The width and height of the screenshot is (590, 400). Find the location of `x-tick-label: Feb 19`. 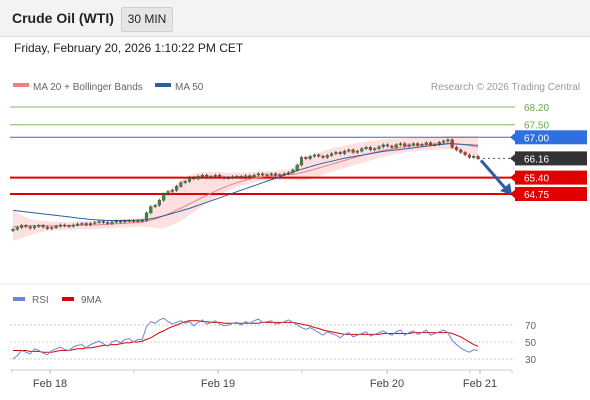

x-tick-label: Feb 19 is located at coordinates (218, 384).